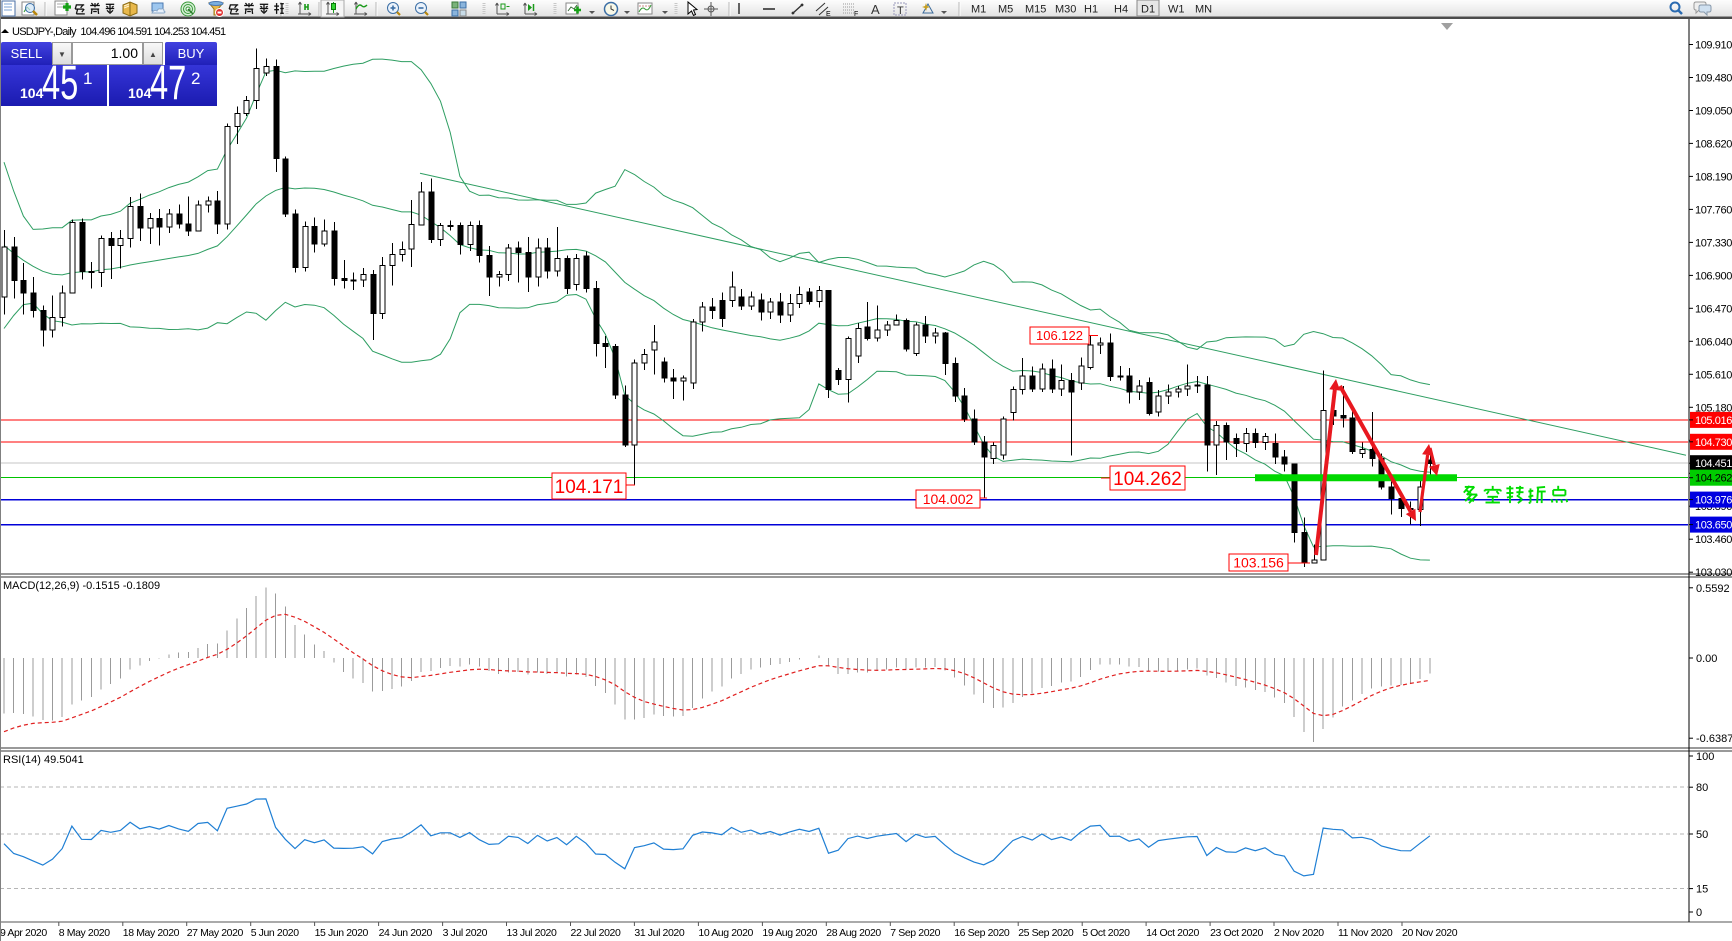  Describe the element at coordinates (1236, 933) in the screenshot. I see `svg-text: 23 Oct 2020` at that location.